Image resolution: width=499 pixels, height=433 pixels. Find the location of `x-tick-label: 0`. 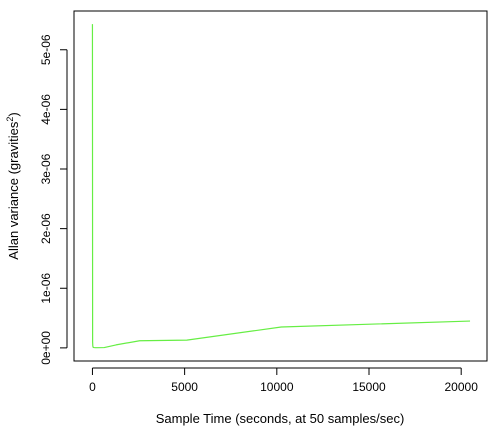

x-tick-label: 0 is located at coordinates (92, 387).